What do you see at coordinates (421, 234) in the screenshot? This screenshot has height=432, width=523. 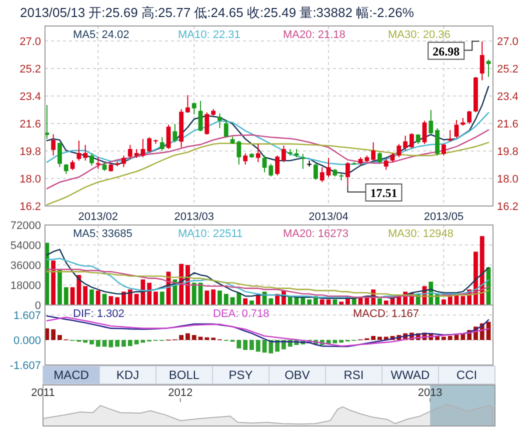 I see `text: MA30: 12948` at bounding box center [421, 234].